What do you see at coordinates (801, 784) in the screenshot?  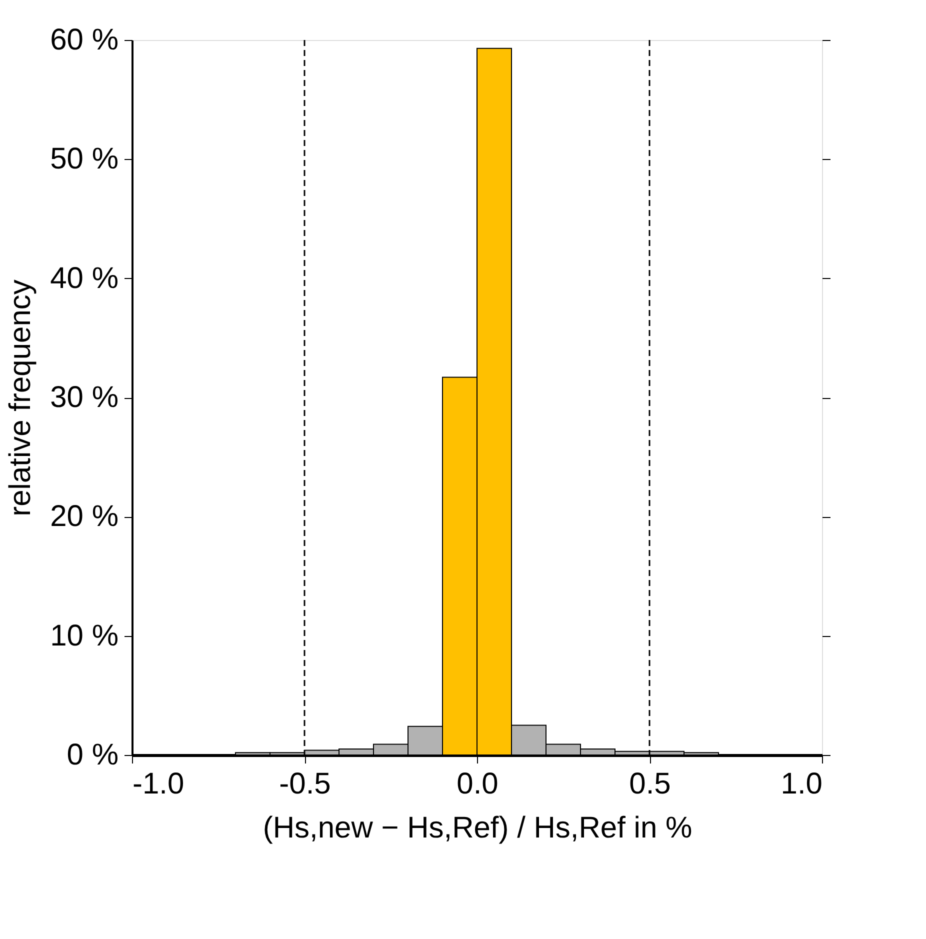 I see `x-tick-label: 1.0` at bounding box center [801, 784].